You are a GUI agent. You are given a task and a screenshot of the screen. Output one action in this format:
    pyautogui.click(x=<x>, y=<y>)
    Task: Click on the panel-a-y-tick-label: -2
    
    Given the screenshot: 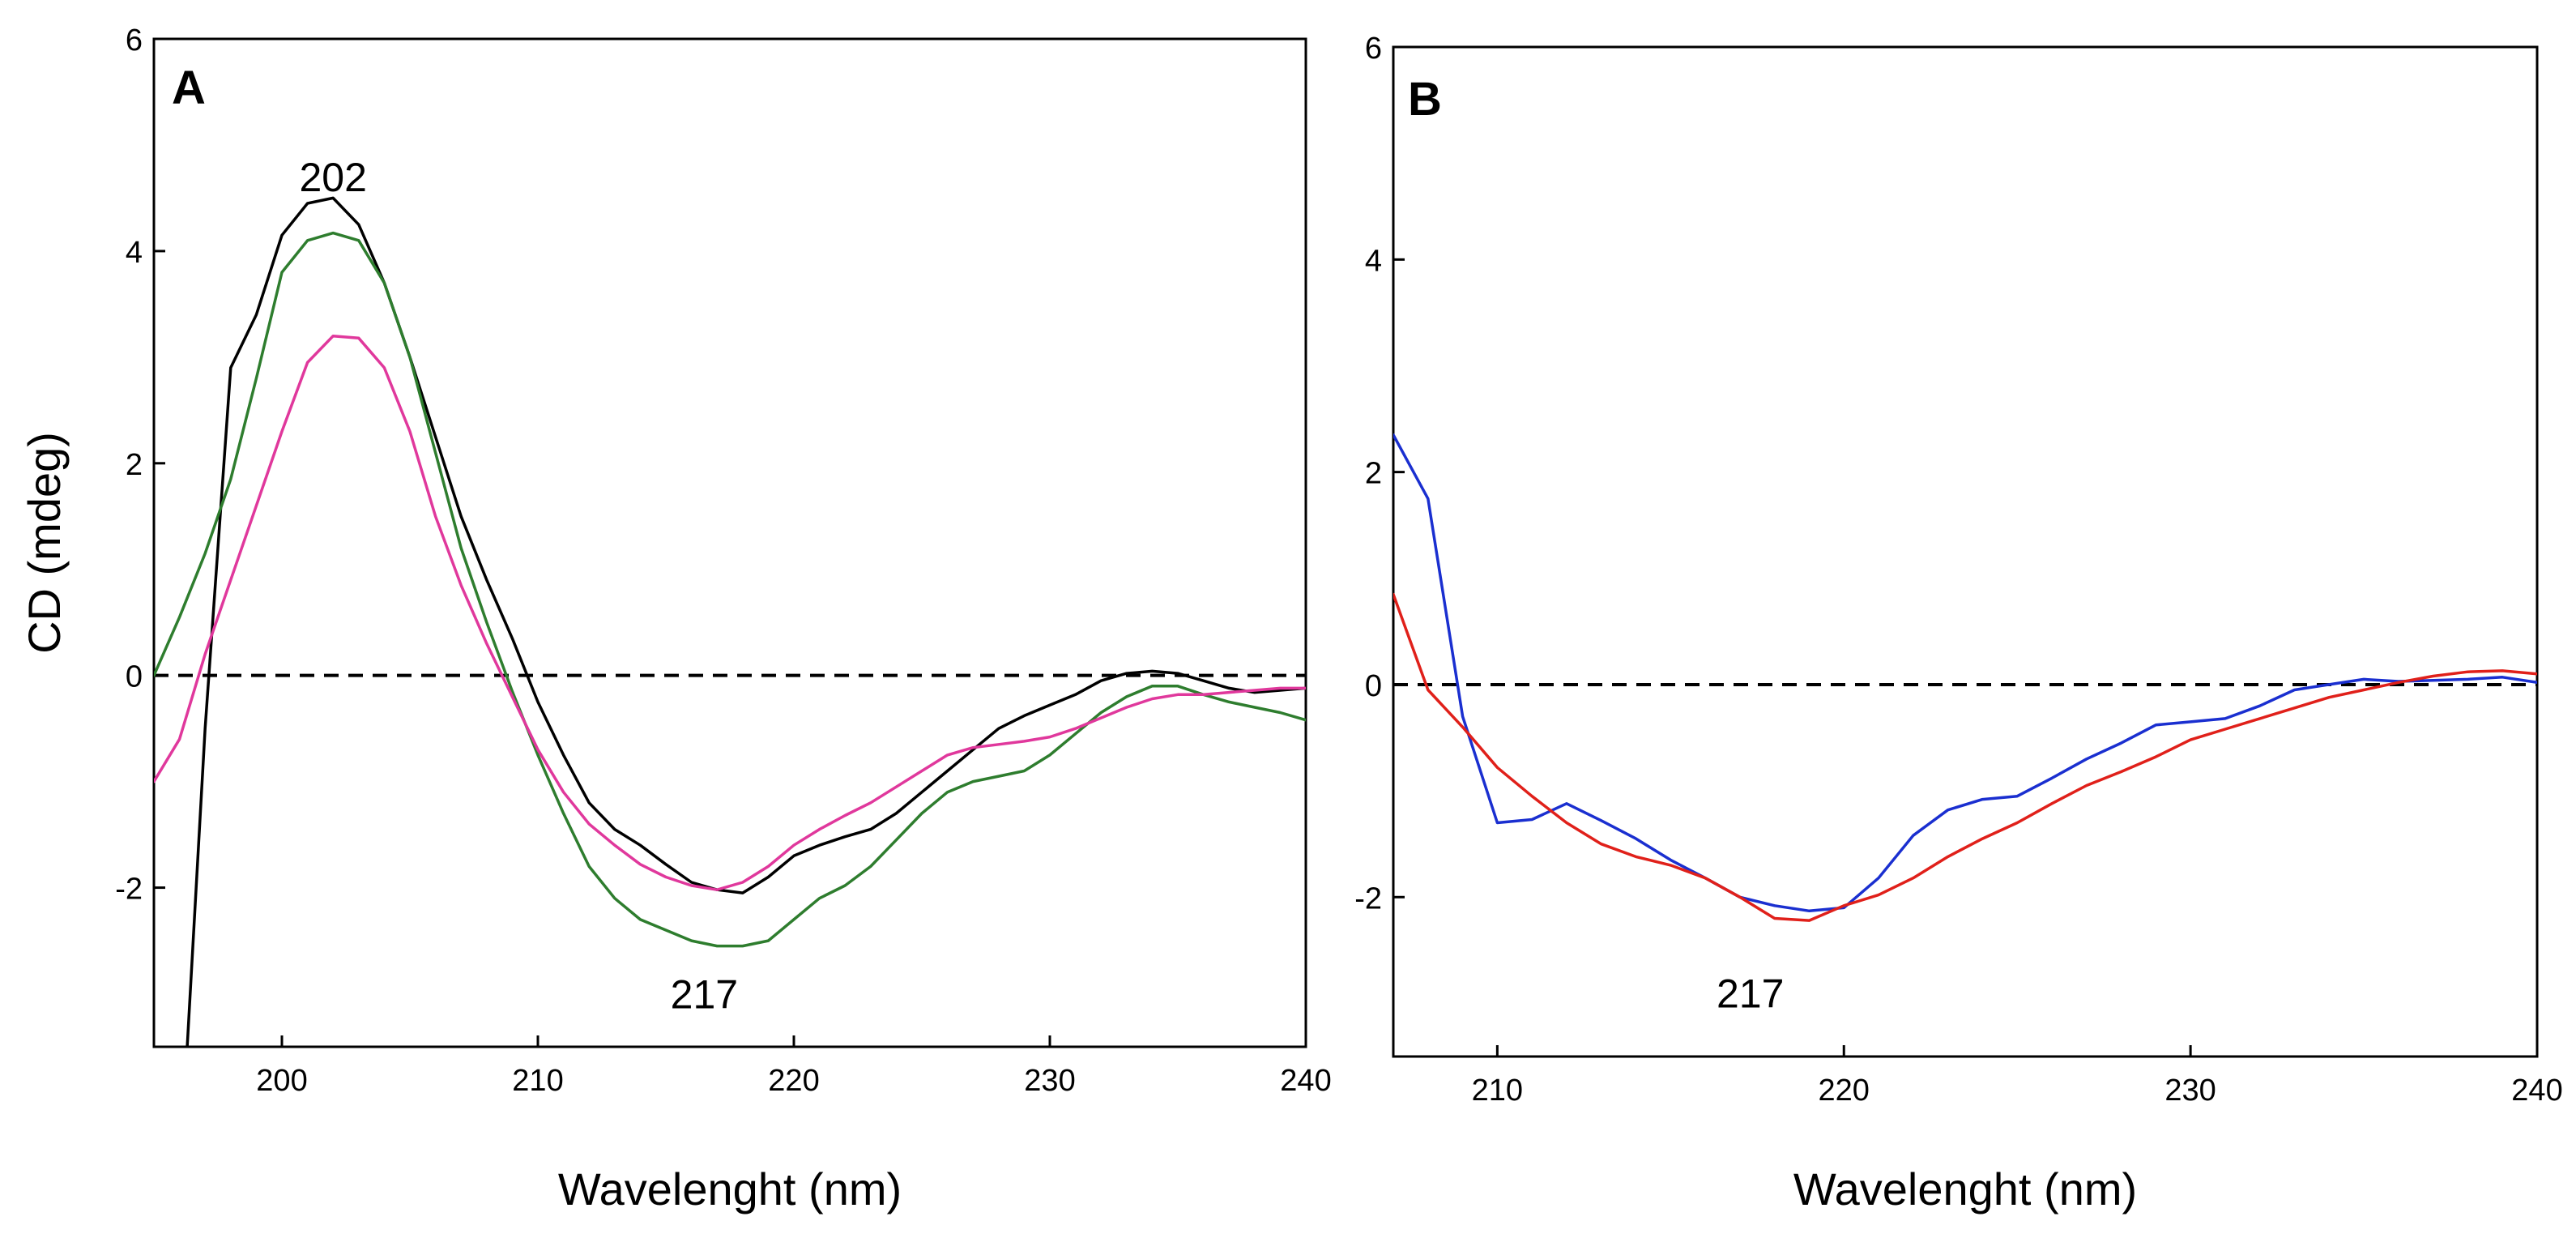 What is the action you would take?
    pyautogui.click(x=129, y=890)
    